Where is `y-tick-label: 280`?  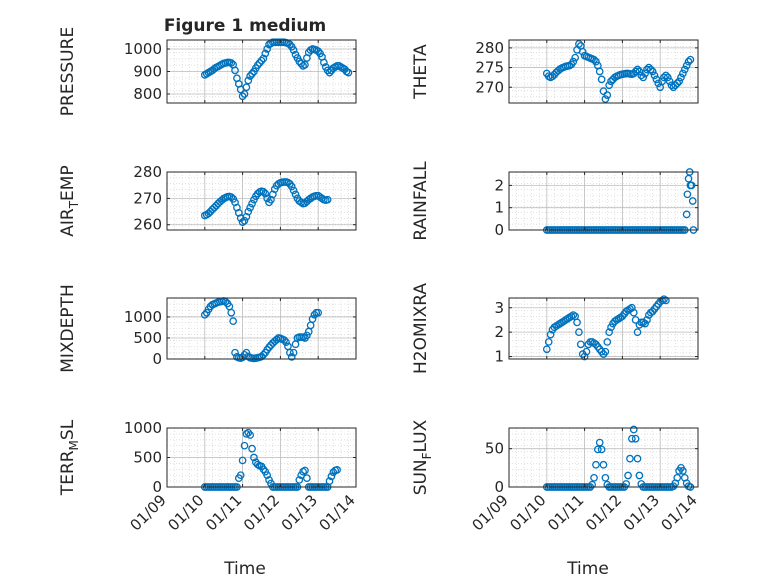
y-tick-label: 280 is located at coordinates (489, 48).